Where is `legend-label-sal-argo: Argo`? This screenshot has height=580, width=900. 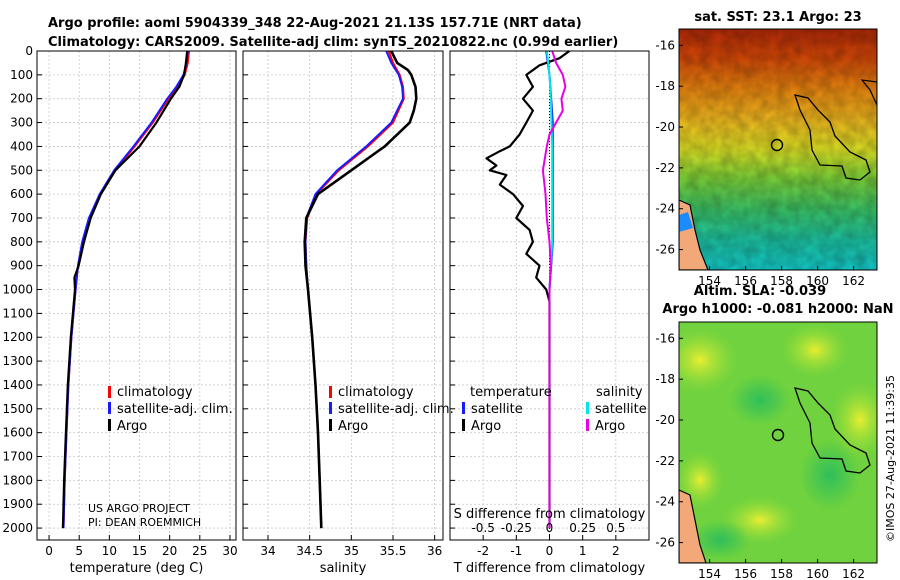
legend-label-sal-argo: Argo is located at coordinates (610, 426).